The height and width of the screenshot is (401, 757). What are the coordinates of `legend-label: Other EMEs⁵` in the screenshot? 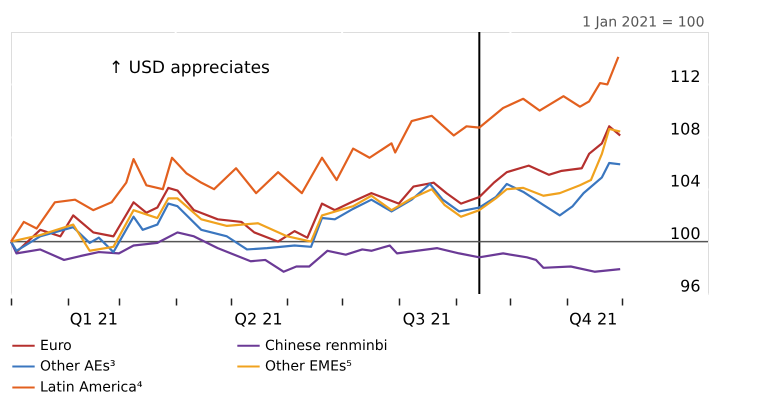 It's located at (308, 366).